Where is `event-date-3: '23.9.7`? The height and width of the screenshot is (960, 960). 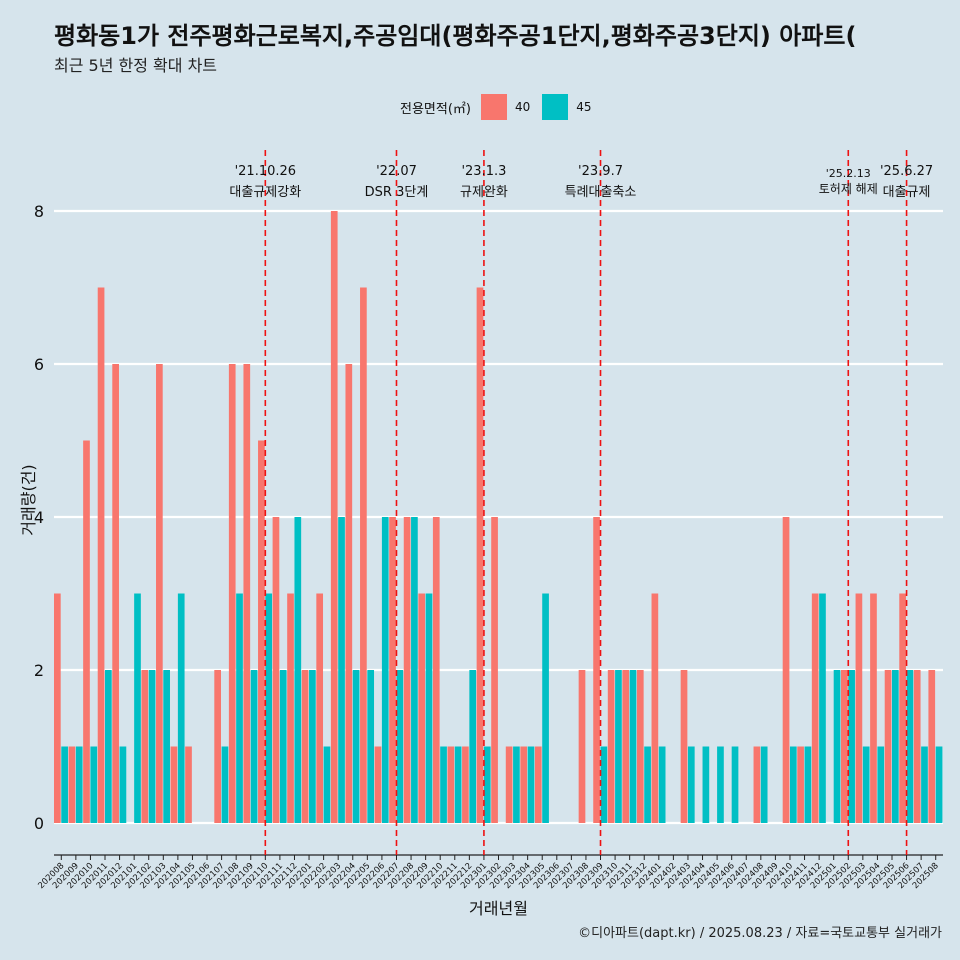
event-date-3: '23.9.7 is located at coordinates (600, 171).